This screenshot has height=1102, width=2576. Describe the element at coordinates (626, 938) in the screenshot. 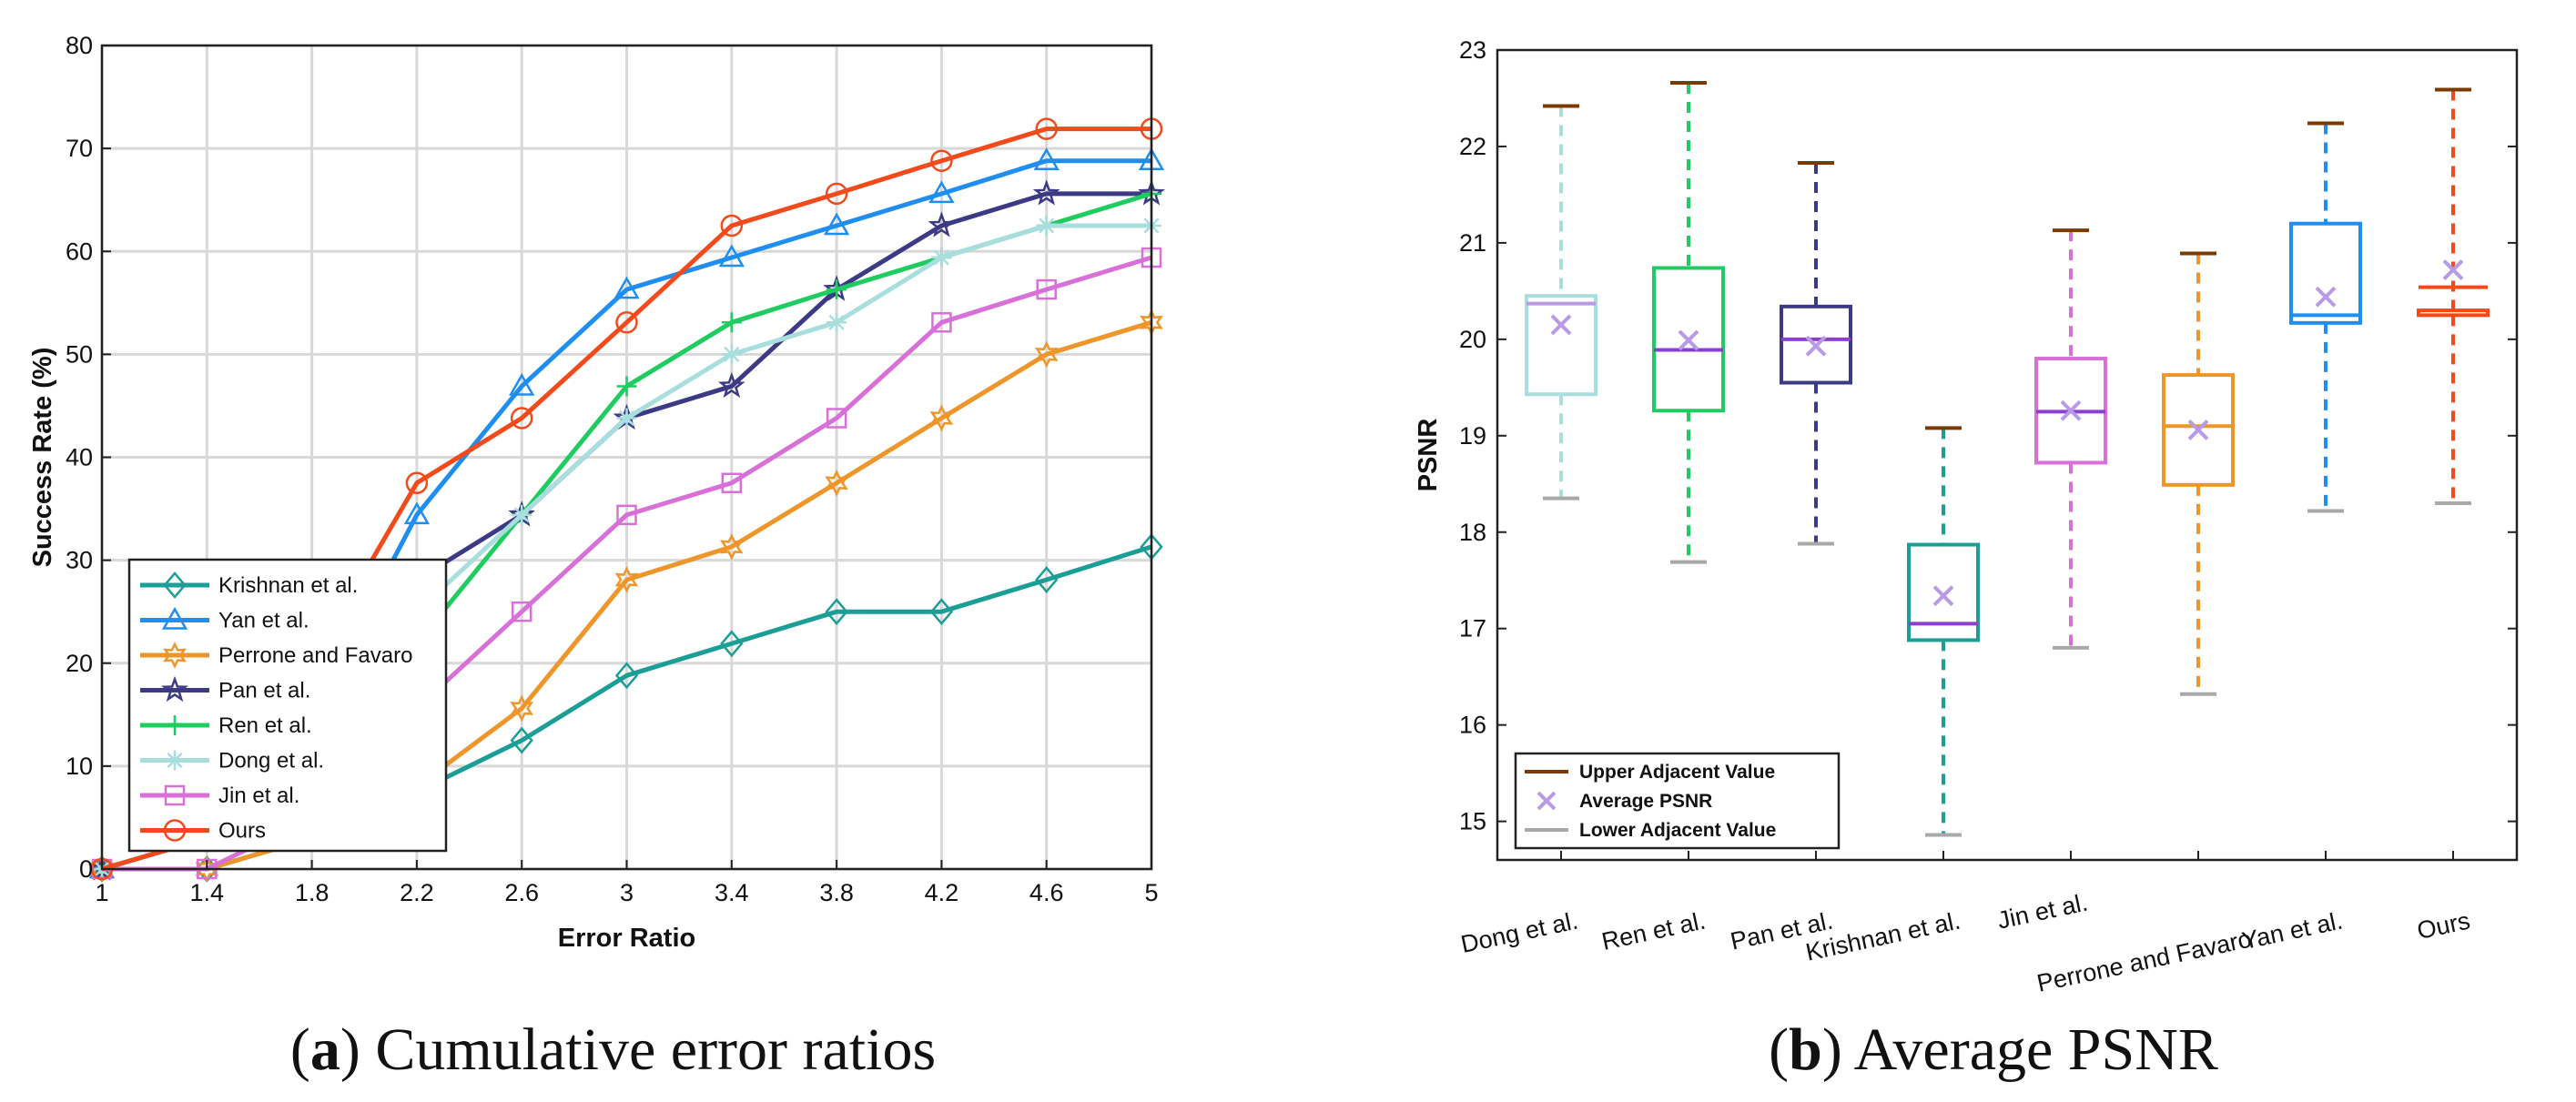

I see `x-axis-label: Error Ratio` at that location.